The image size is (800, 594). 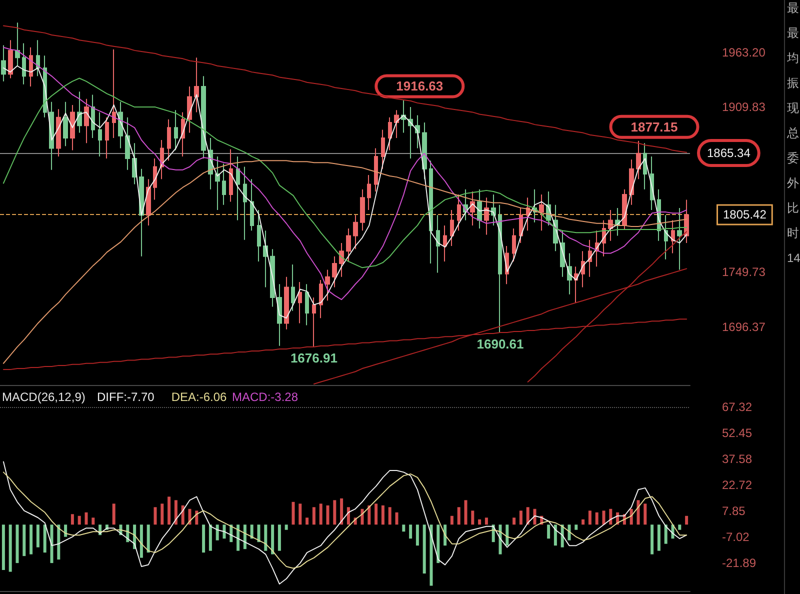 I want to click on annotation: 1877.15, so click(x=654, y=126).